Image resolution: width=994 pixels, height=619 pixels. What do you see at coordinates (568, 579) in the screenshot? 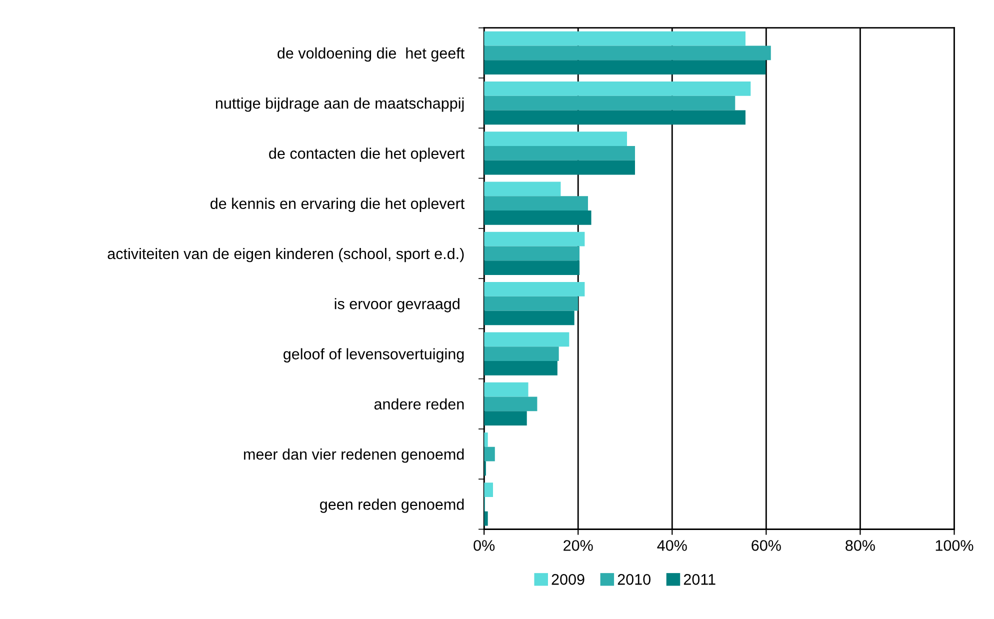
I see `legend-label: 2009` at bounding box center [568, 579].